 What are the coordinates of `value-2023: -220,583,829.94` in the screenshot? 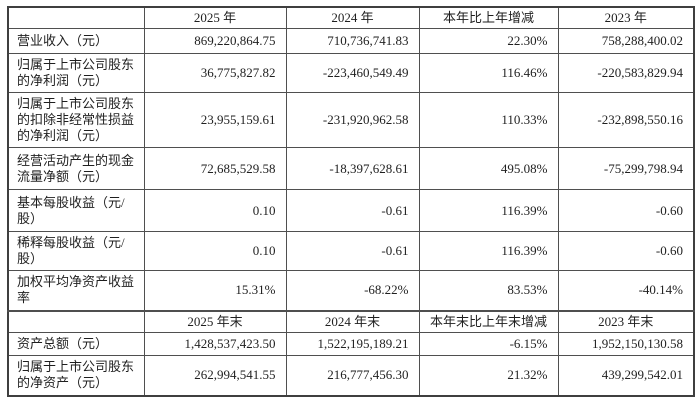 It's located at (626, 73).